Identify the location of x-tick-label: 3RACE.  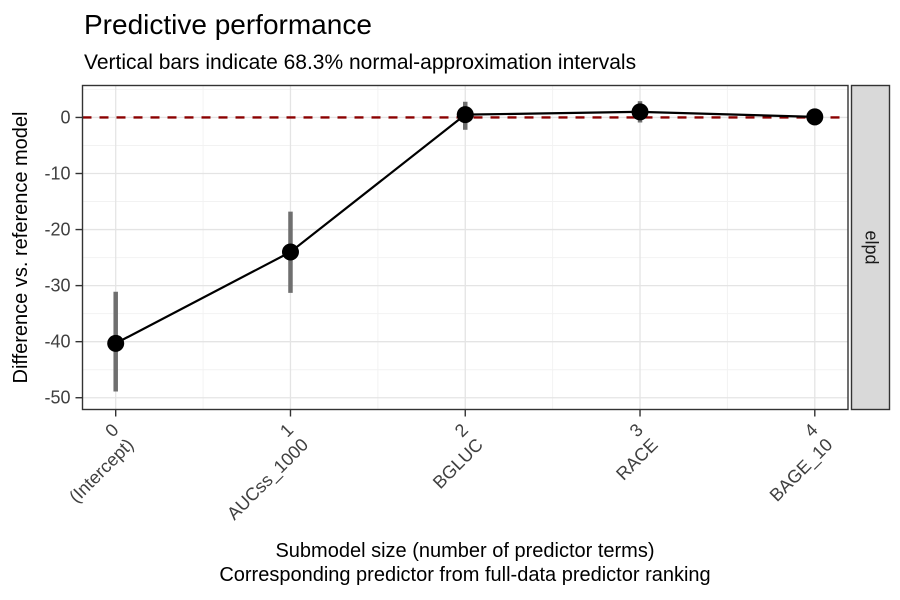
(629, 452).